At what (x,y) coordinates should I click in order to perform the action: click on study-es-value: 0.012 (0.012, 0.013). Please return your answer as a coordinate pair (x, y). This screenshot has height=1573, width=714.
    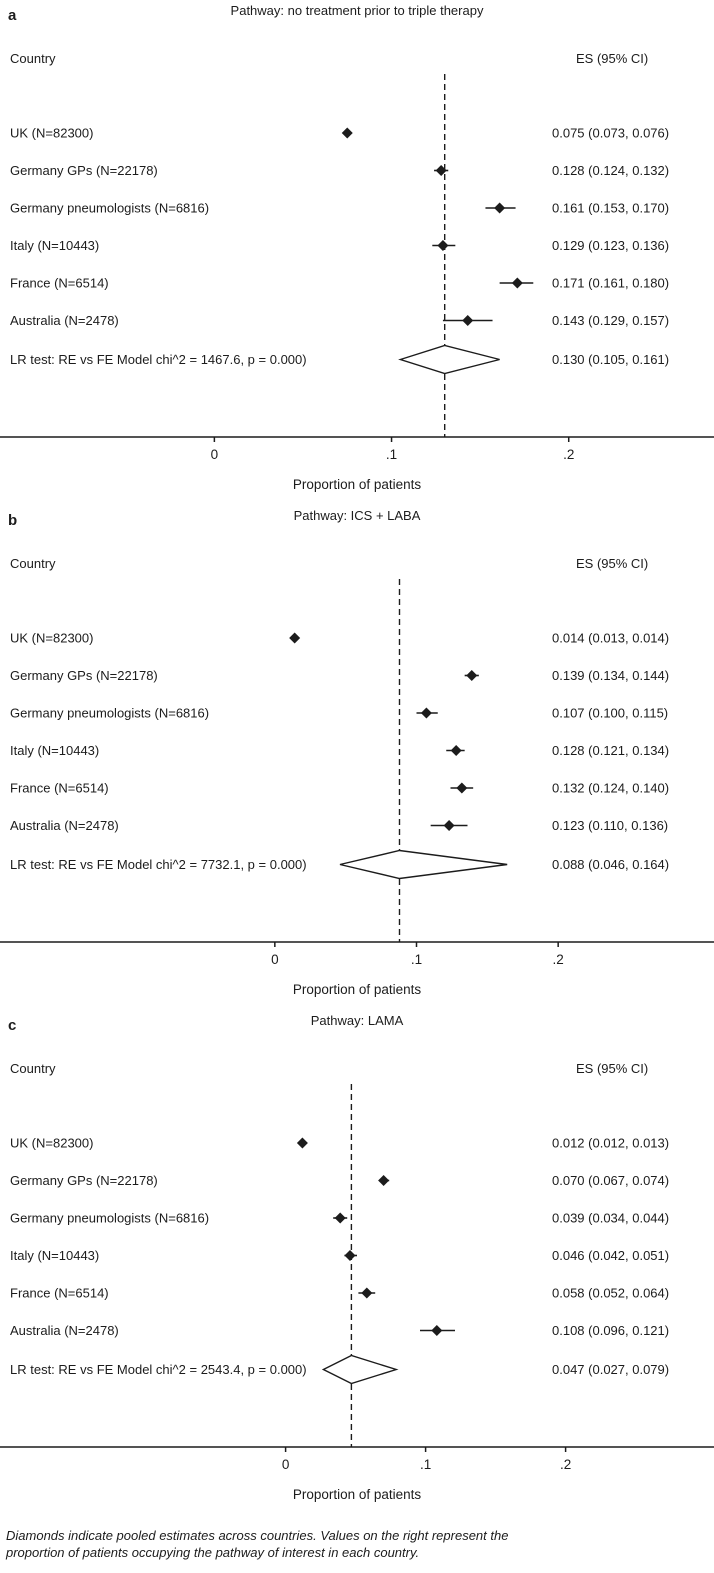
    Looking at the image, I should click on (610, 1143).